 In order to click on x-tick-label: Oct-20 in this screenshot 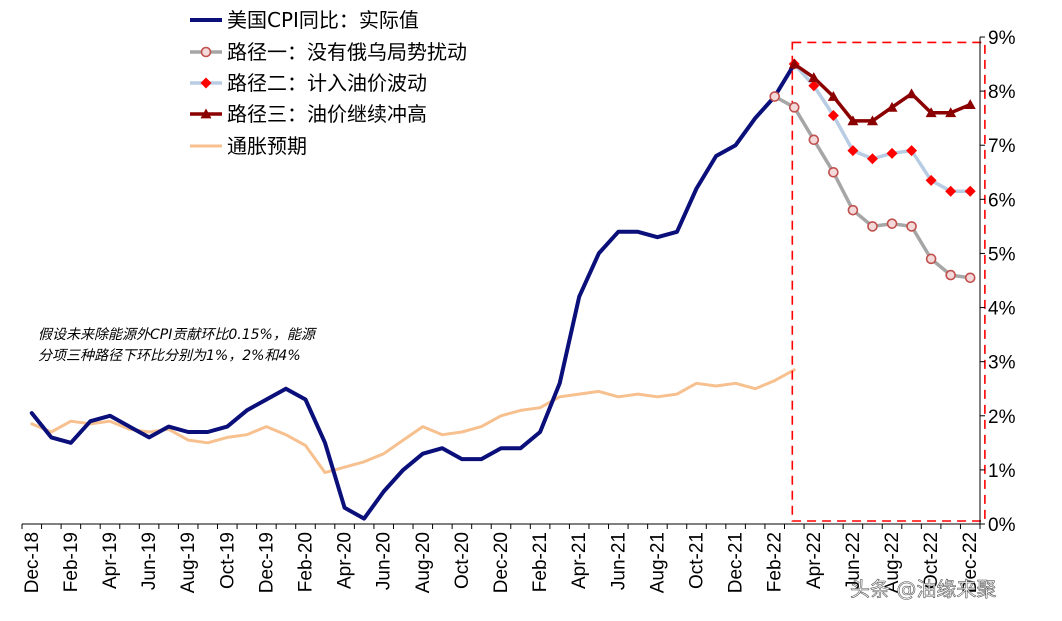, I will do `click(462, 560)`.